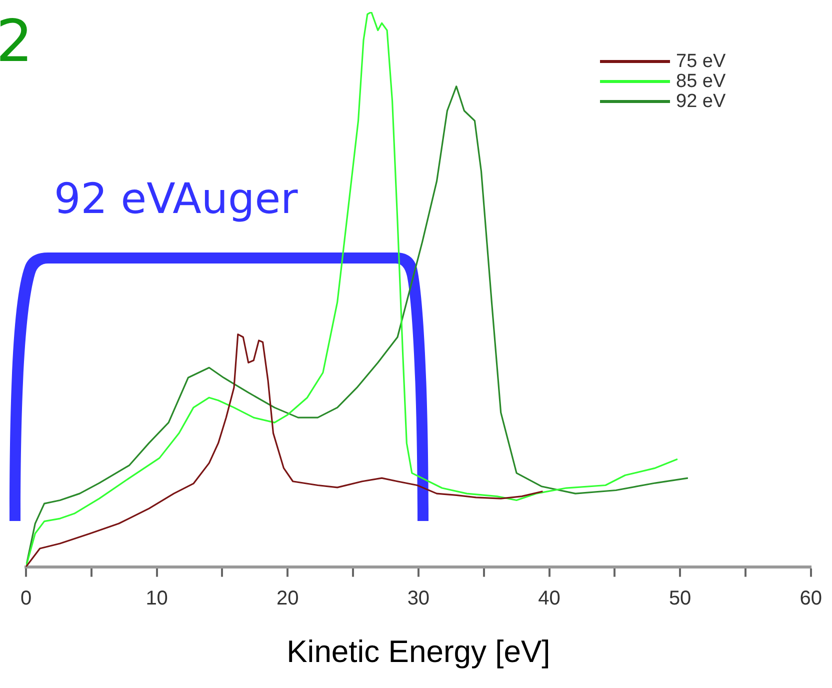 This screenshot has height=688, width=832. Describe the element at coordinates (701, 101) in the screenshot. I see `legend-label: 92 eV` at that location.